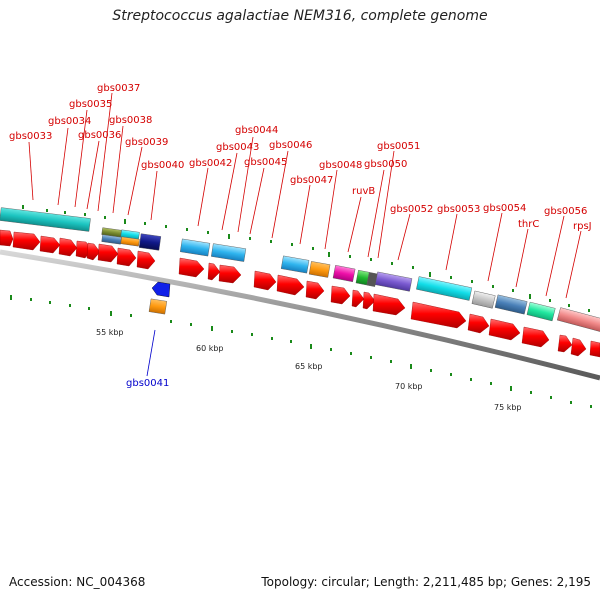  Describe the element at coordinates (409, 386) in the screenshot. I see `scale-label: 70 kbp` at that location.